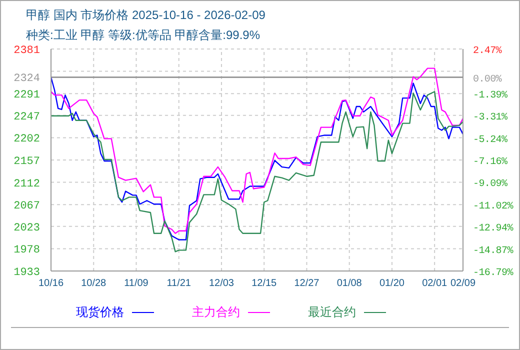 This screenshot has height=350, width=520. I want to click on legend-label: 现货价格, so click(100, 312).